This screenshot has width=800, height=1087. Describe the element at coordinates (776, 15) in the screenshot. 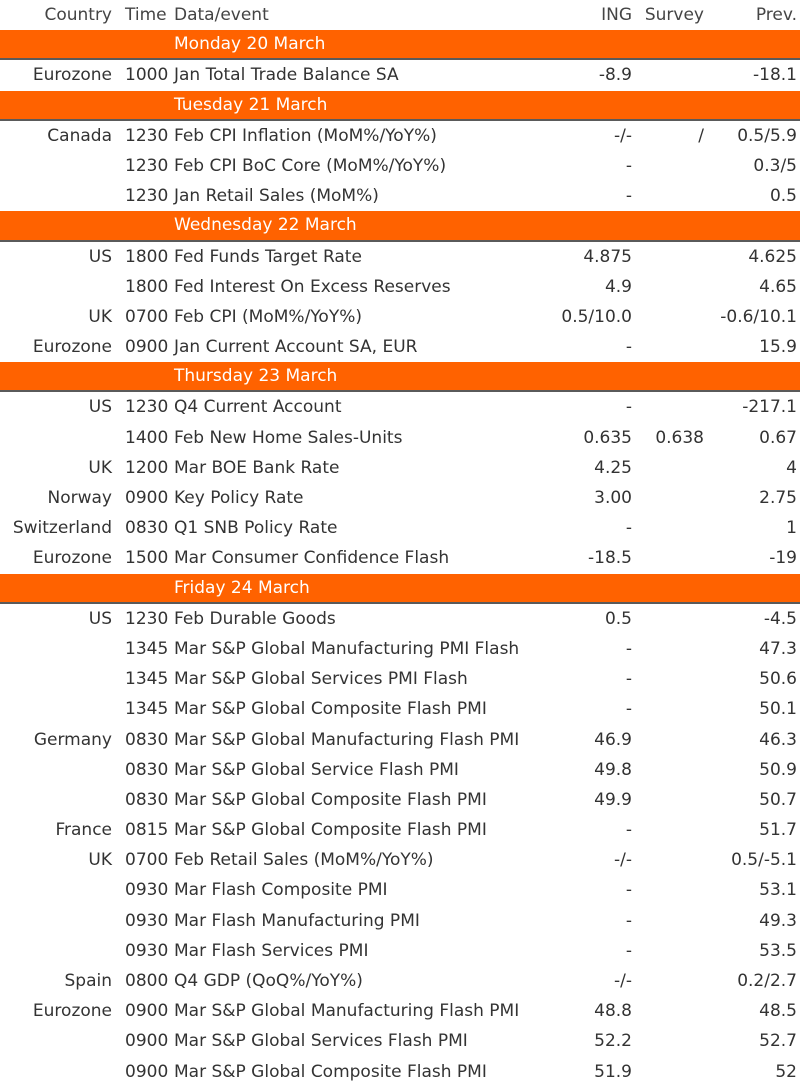

I see `header-prev: Prev.` at that location.